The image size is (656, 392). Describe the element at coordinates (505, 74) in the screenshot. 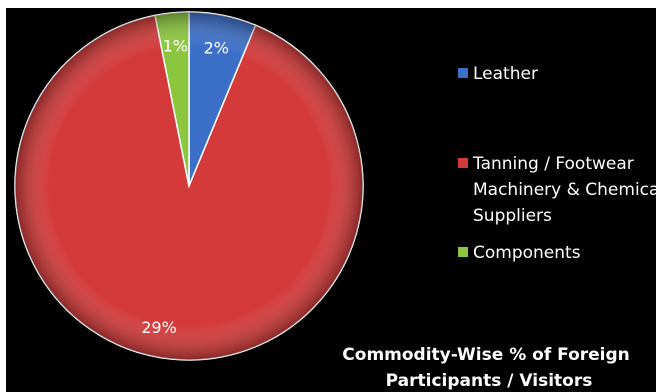

I see `legend-label-leather: Leather` at that location.